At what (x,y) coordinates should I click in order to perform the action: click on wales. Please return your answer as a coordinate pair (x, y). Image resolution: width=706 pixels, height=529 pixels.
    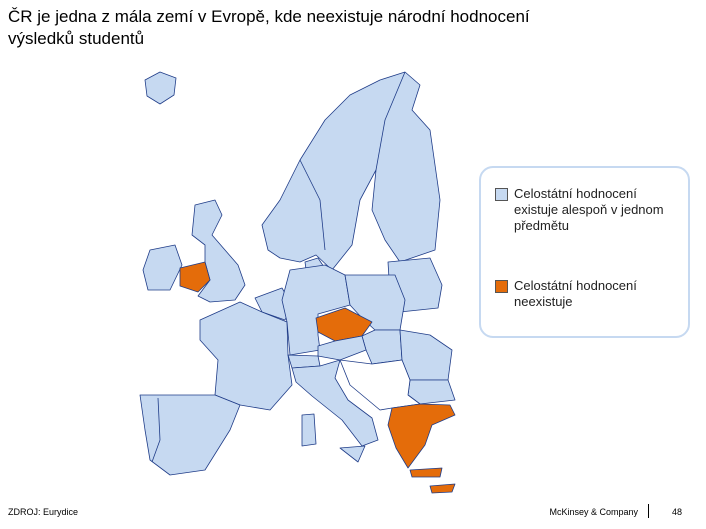
    Looking at the image, I should click on (195, 277).